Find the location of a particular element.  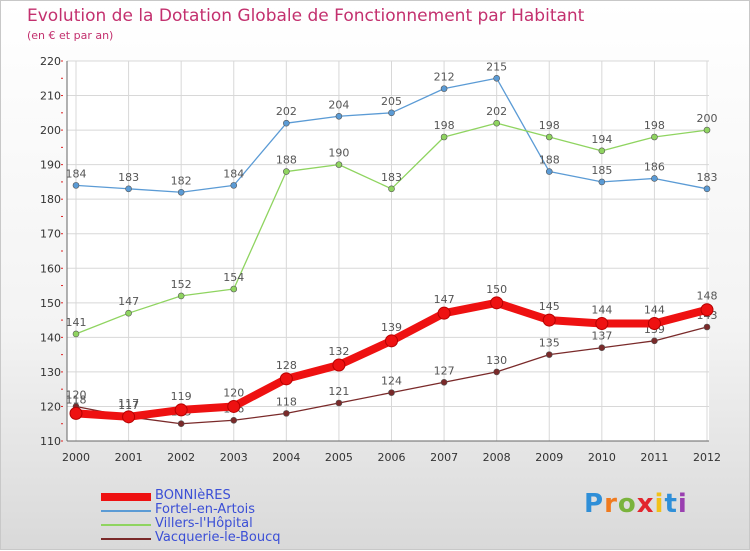

x-tick-label: 2006 is located at coordinates (392, 457).